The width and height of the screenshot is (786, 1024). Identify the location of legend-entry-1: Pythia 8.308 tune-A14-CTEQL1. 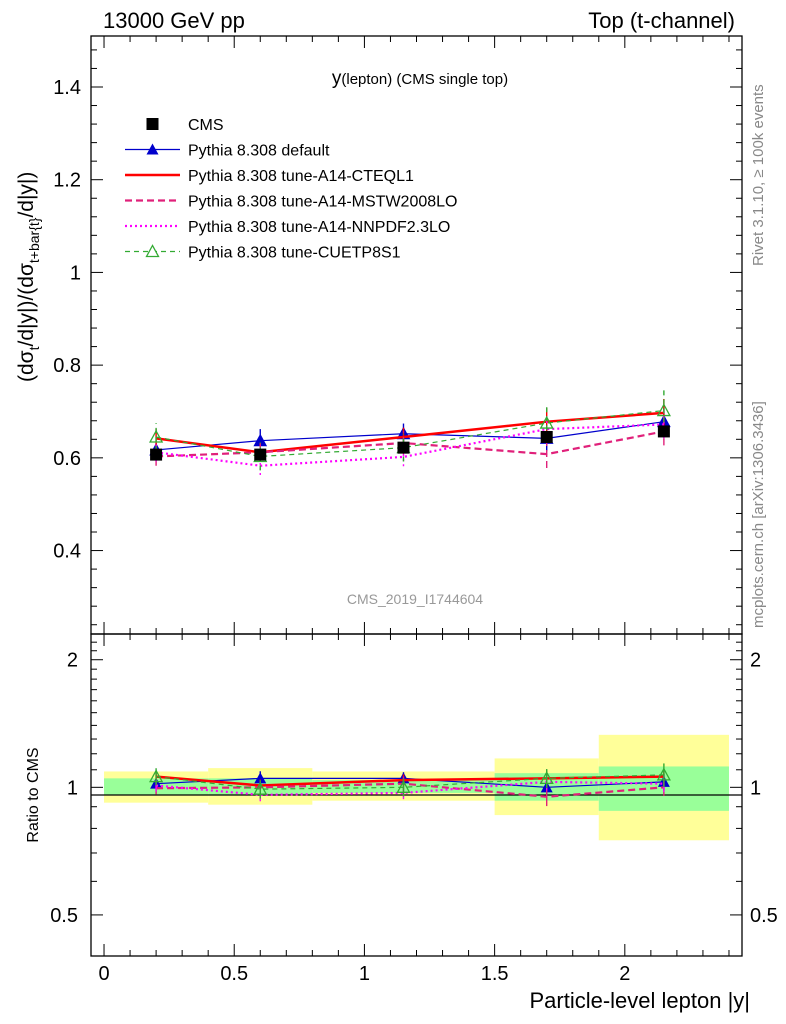
(269, 176).